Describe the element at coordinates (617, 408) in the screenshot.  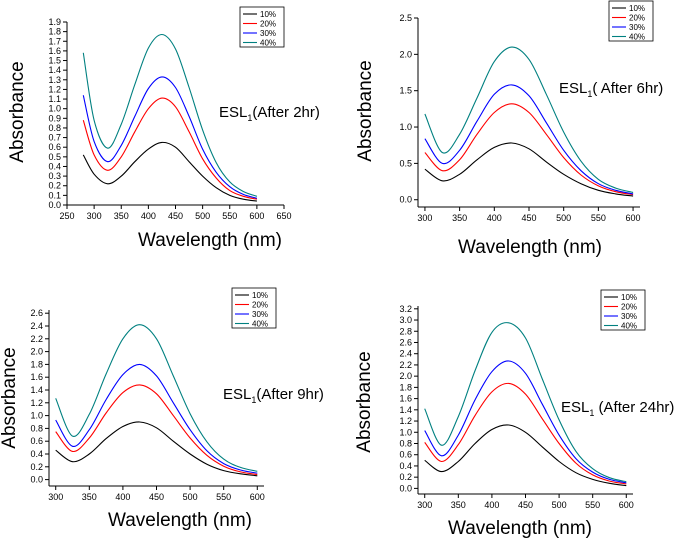
I see `panel-annotation: ESL1 (After 24hr)` at that location.